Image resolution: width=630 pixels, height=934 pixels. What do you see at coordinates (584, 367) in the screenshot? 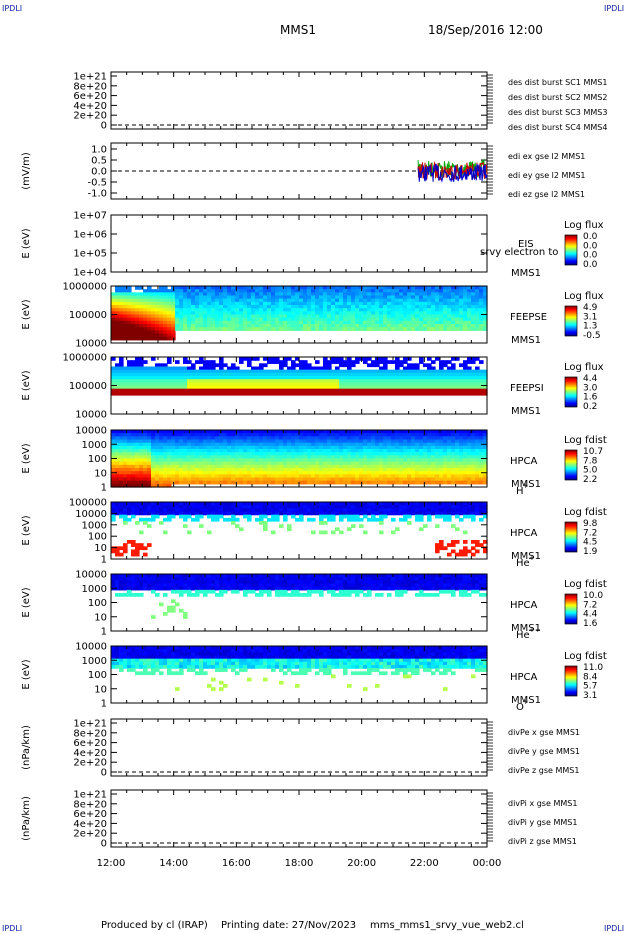
I see `colorbar-title: Log flux` at bounding box center [584, 367].